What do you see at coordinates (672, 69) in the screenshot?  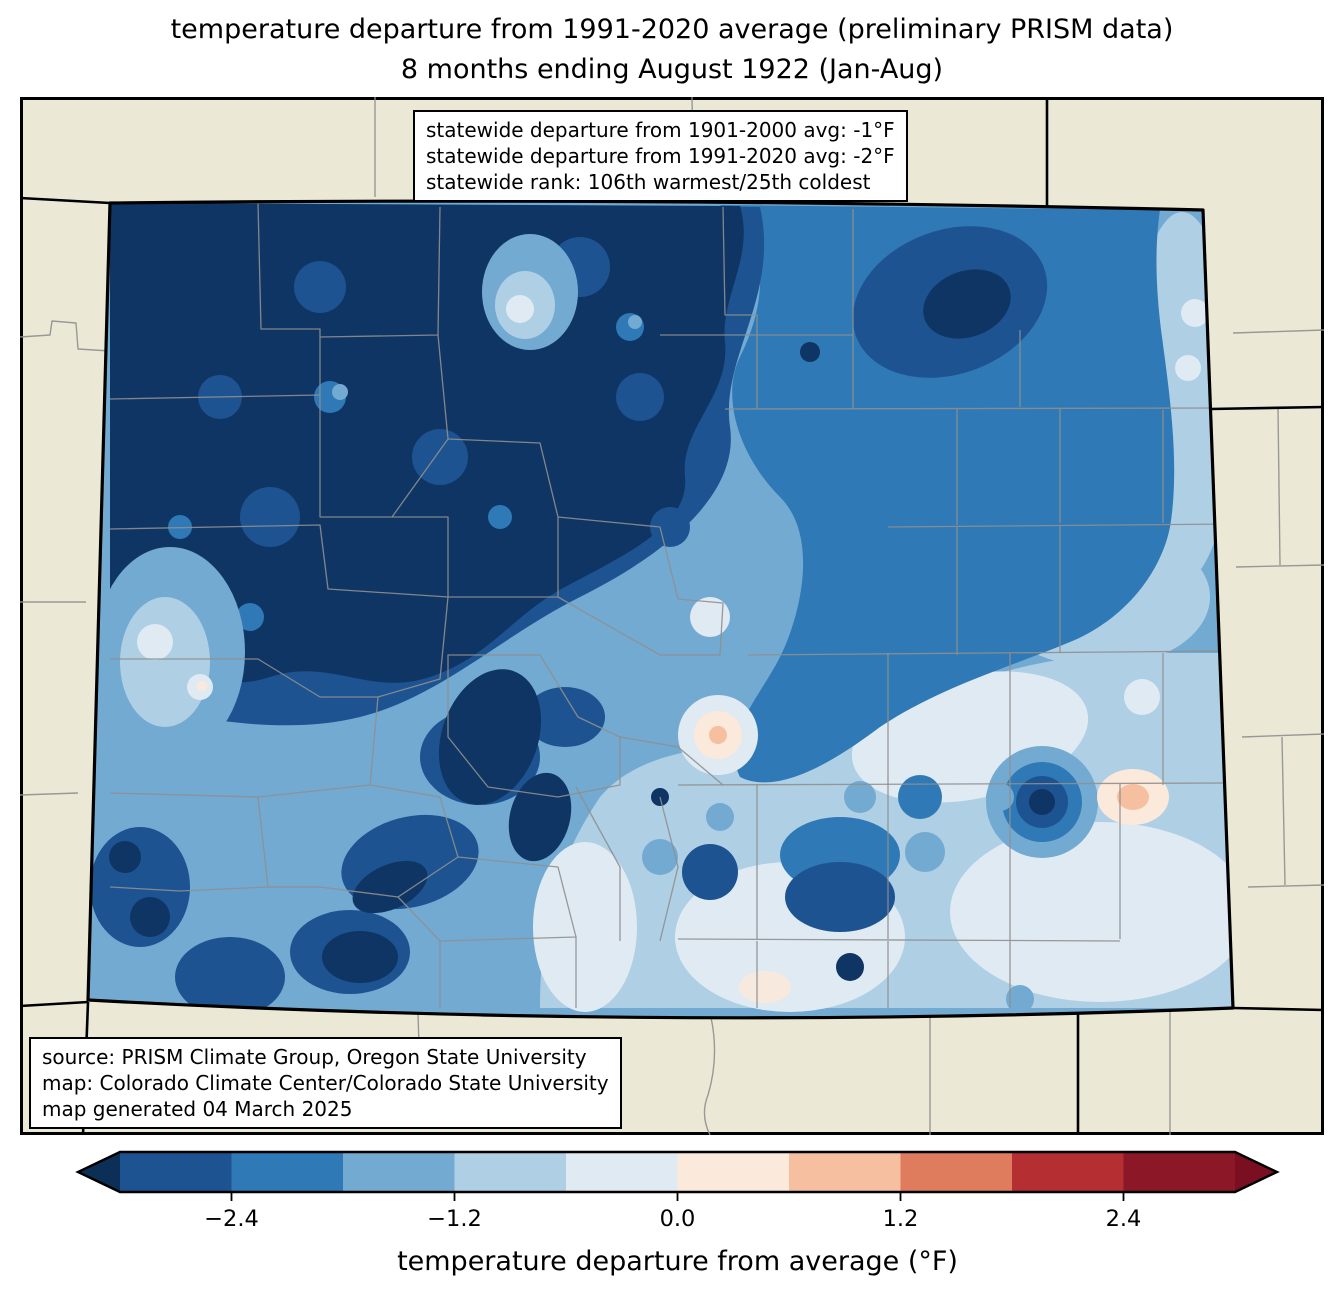 I see `title-line-2: 8 months ending August 1922 (Jan-Aug)` at bounding box center [672, 69].